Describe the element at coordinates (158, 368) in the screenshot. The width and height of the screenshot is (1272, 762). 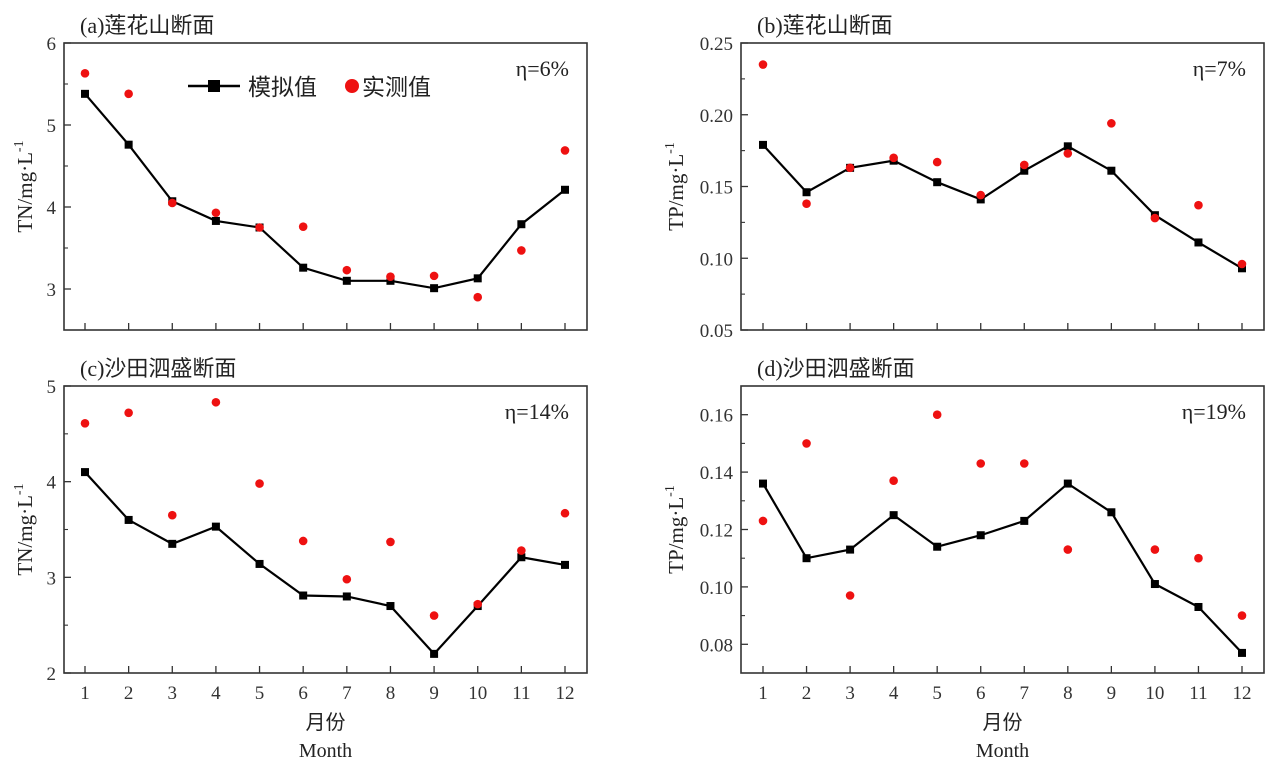
I see `panel-title: (c)沙田泗盛断面` at that location.